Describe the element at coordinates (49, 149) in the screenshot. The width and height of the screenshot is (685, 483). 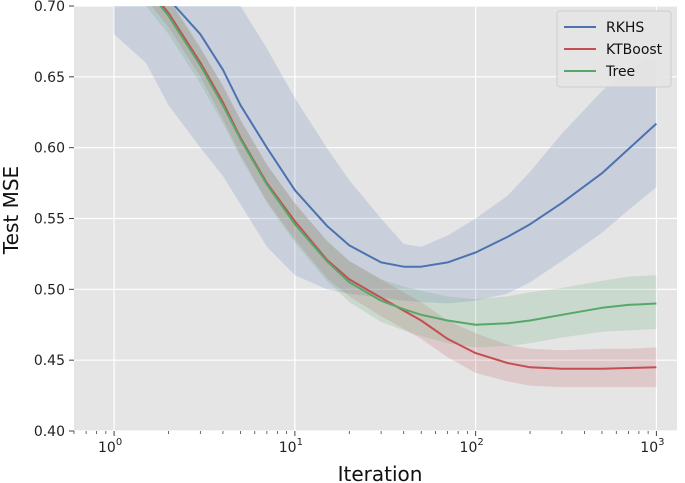
I see `y-tick-label: 0.60` at that location.